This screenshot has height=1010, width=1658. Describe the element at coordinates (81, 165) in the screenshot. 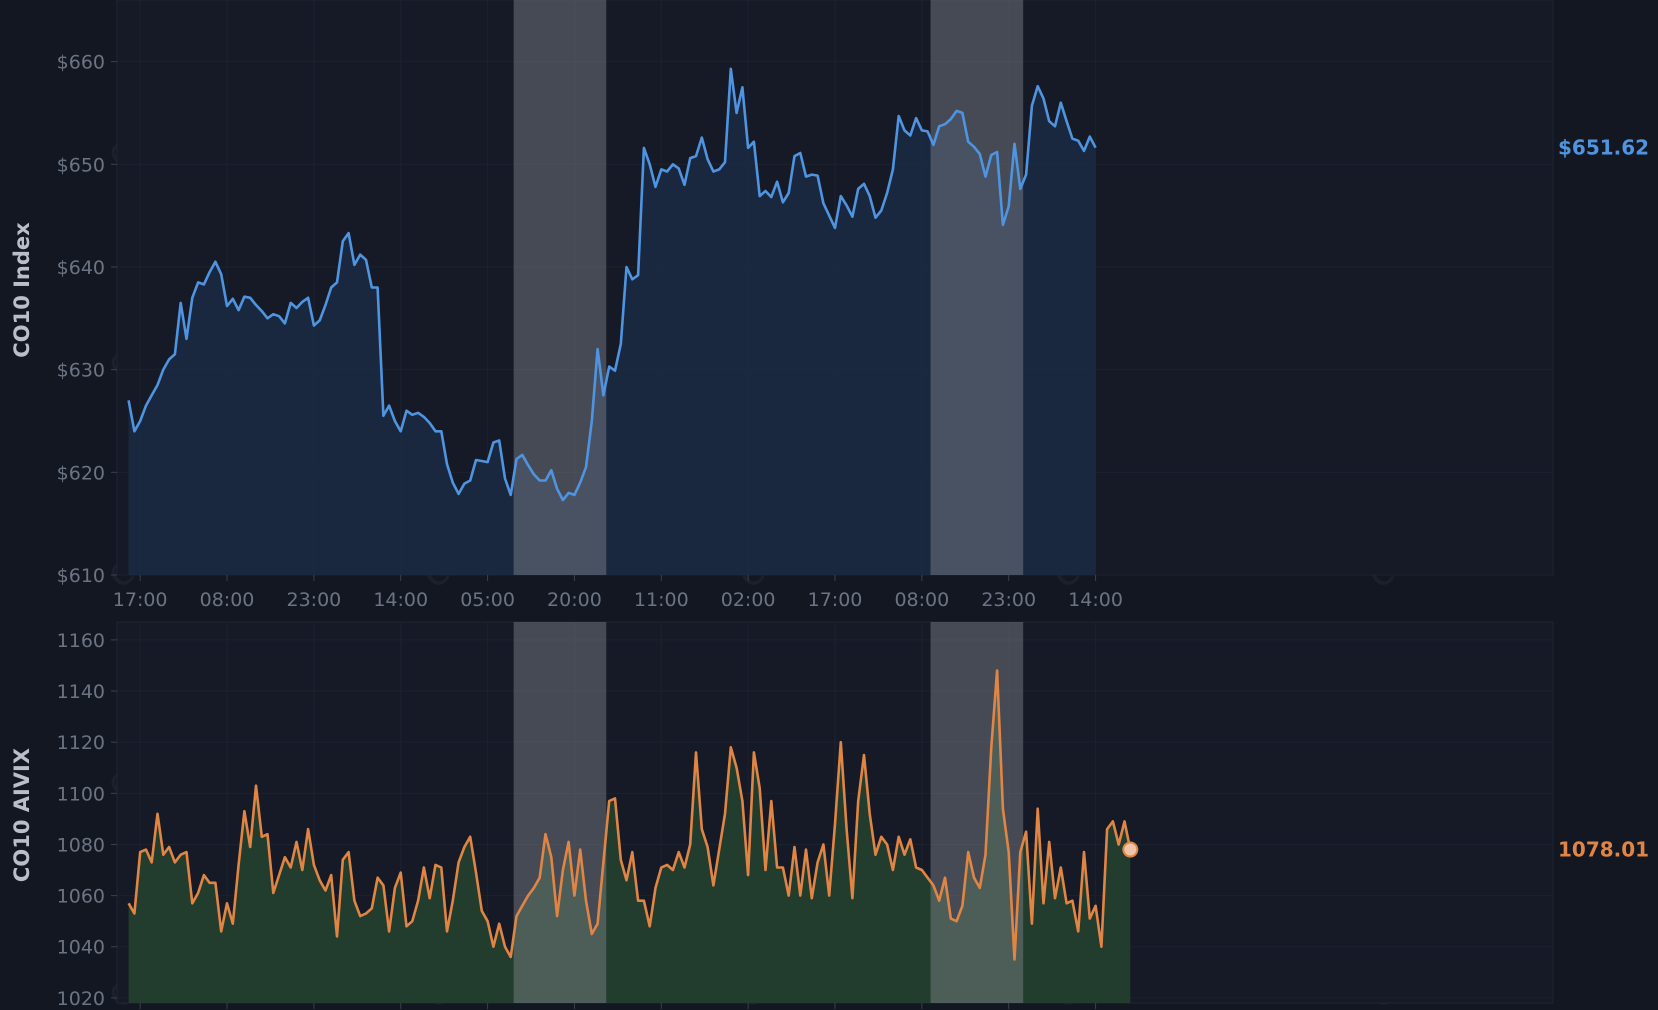

I see `y-tick-label: $650` at that location.